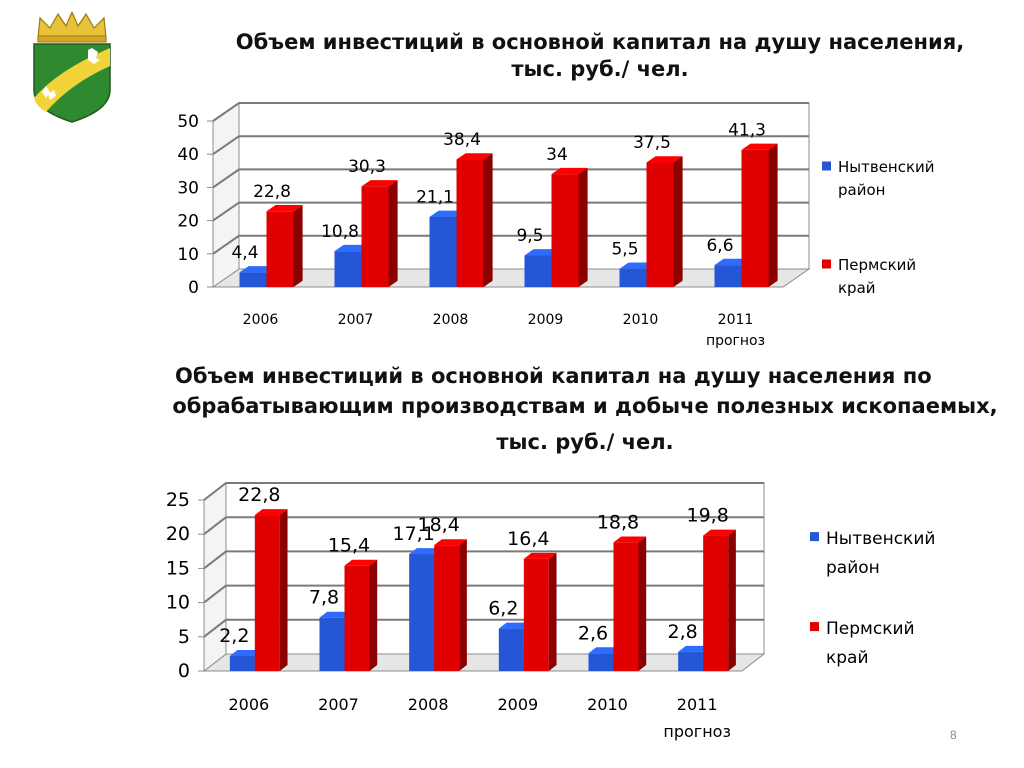 The image size is (1024, 768). Describe the element at coordinates (184, 671) in the screenshot. I see `chart2-y-tick-label: 0` at that location.